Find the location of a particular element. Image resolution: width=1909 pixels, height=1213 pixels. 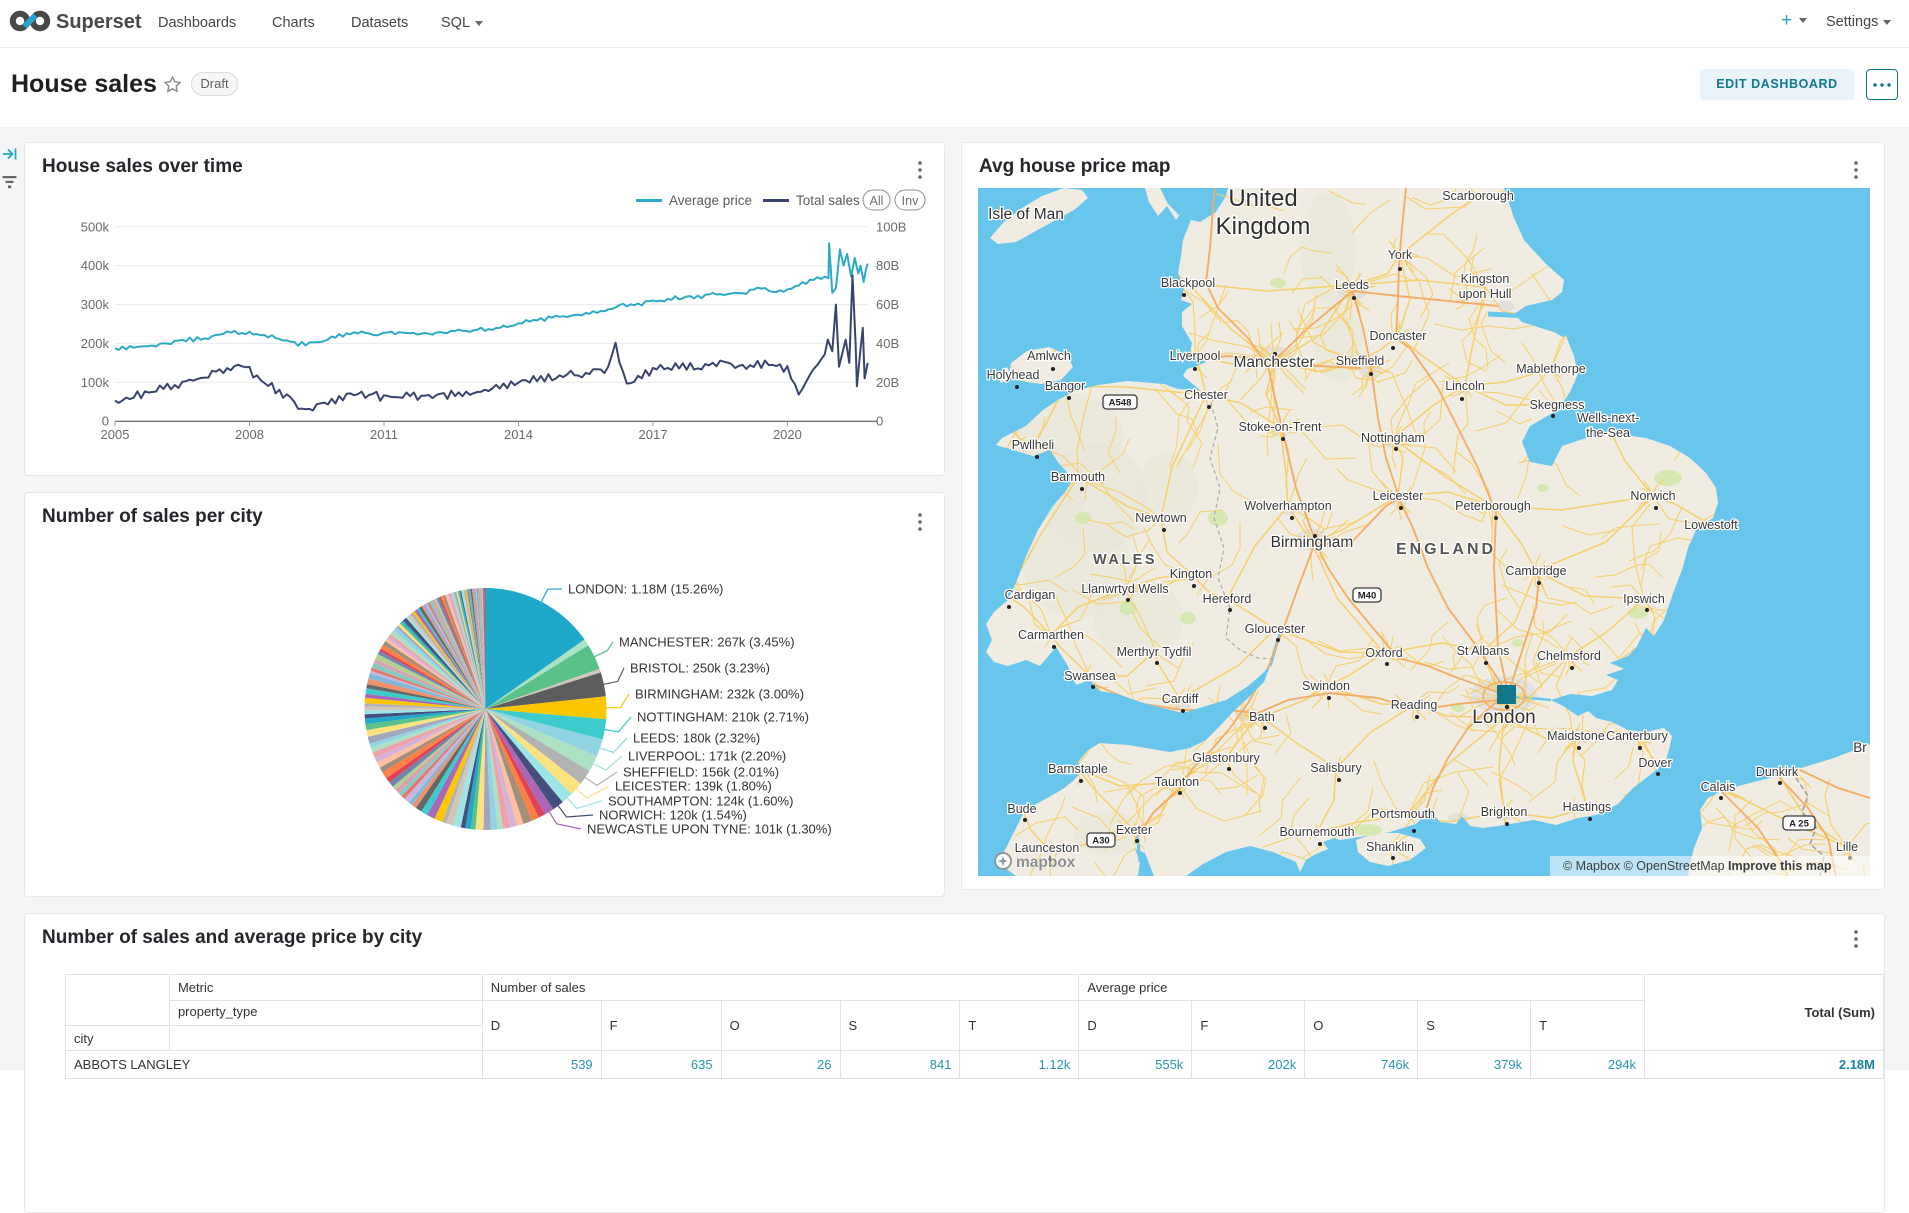

svg-text: Norwich is located at coordinates (1652, 496).